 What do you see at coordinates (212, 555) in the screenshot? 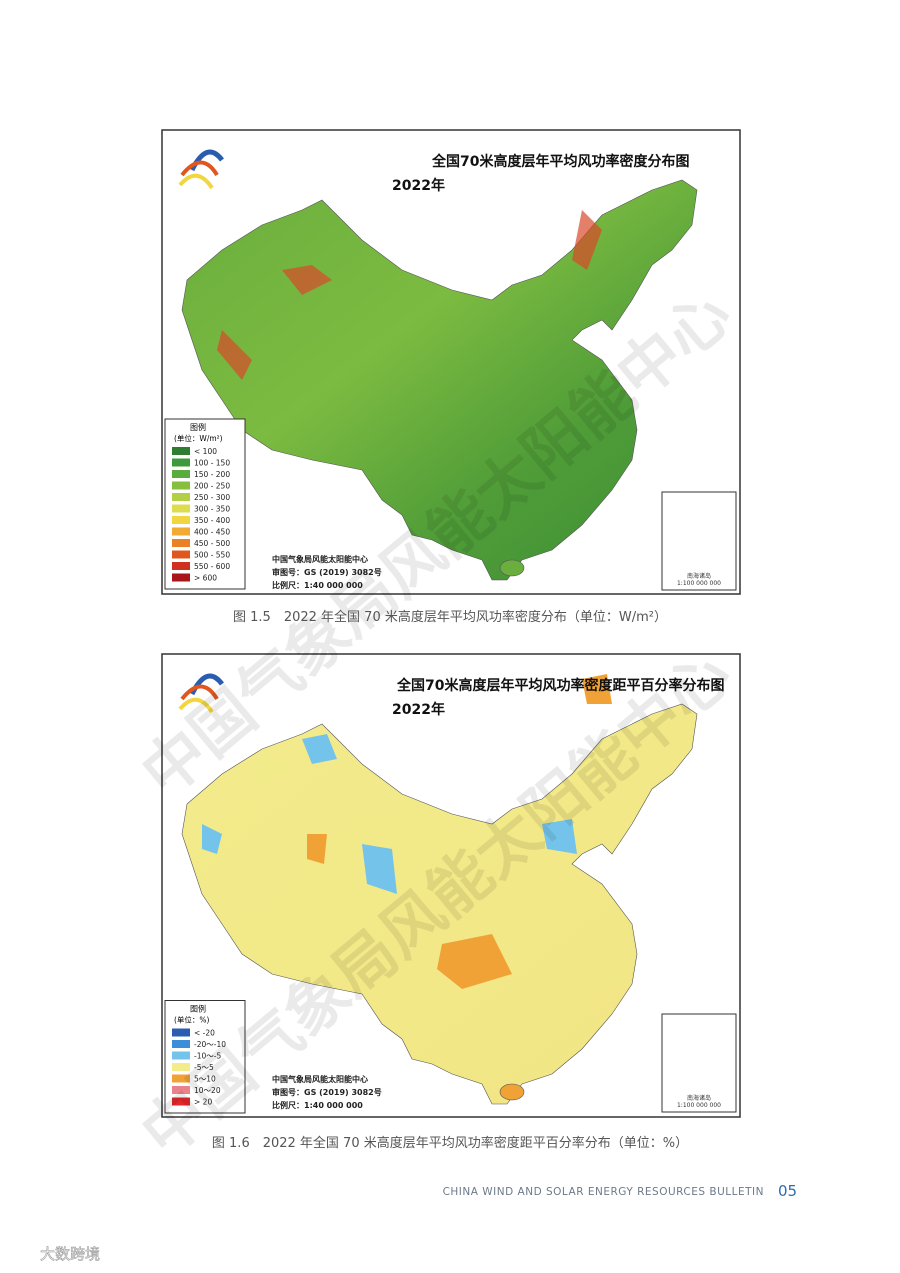
I see `legend-label: 500 - 550` at bounding box center [212, 555].